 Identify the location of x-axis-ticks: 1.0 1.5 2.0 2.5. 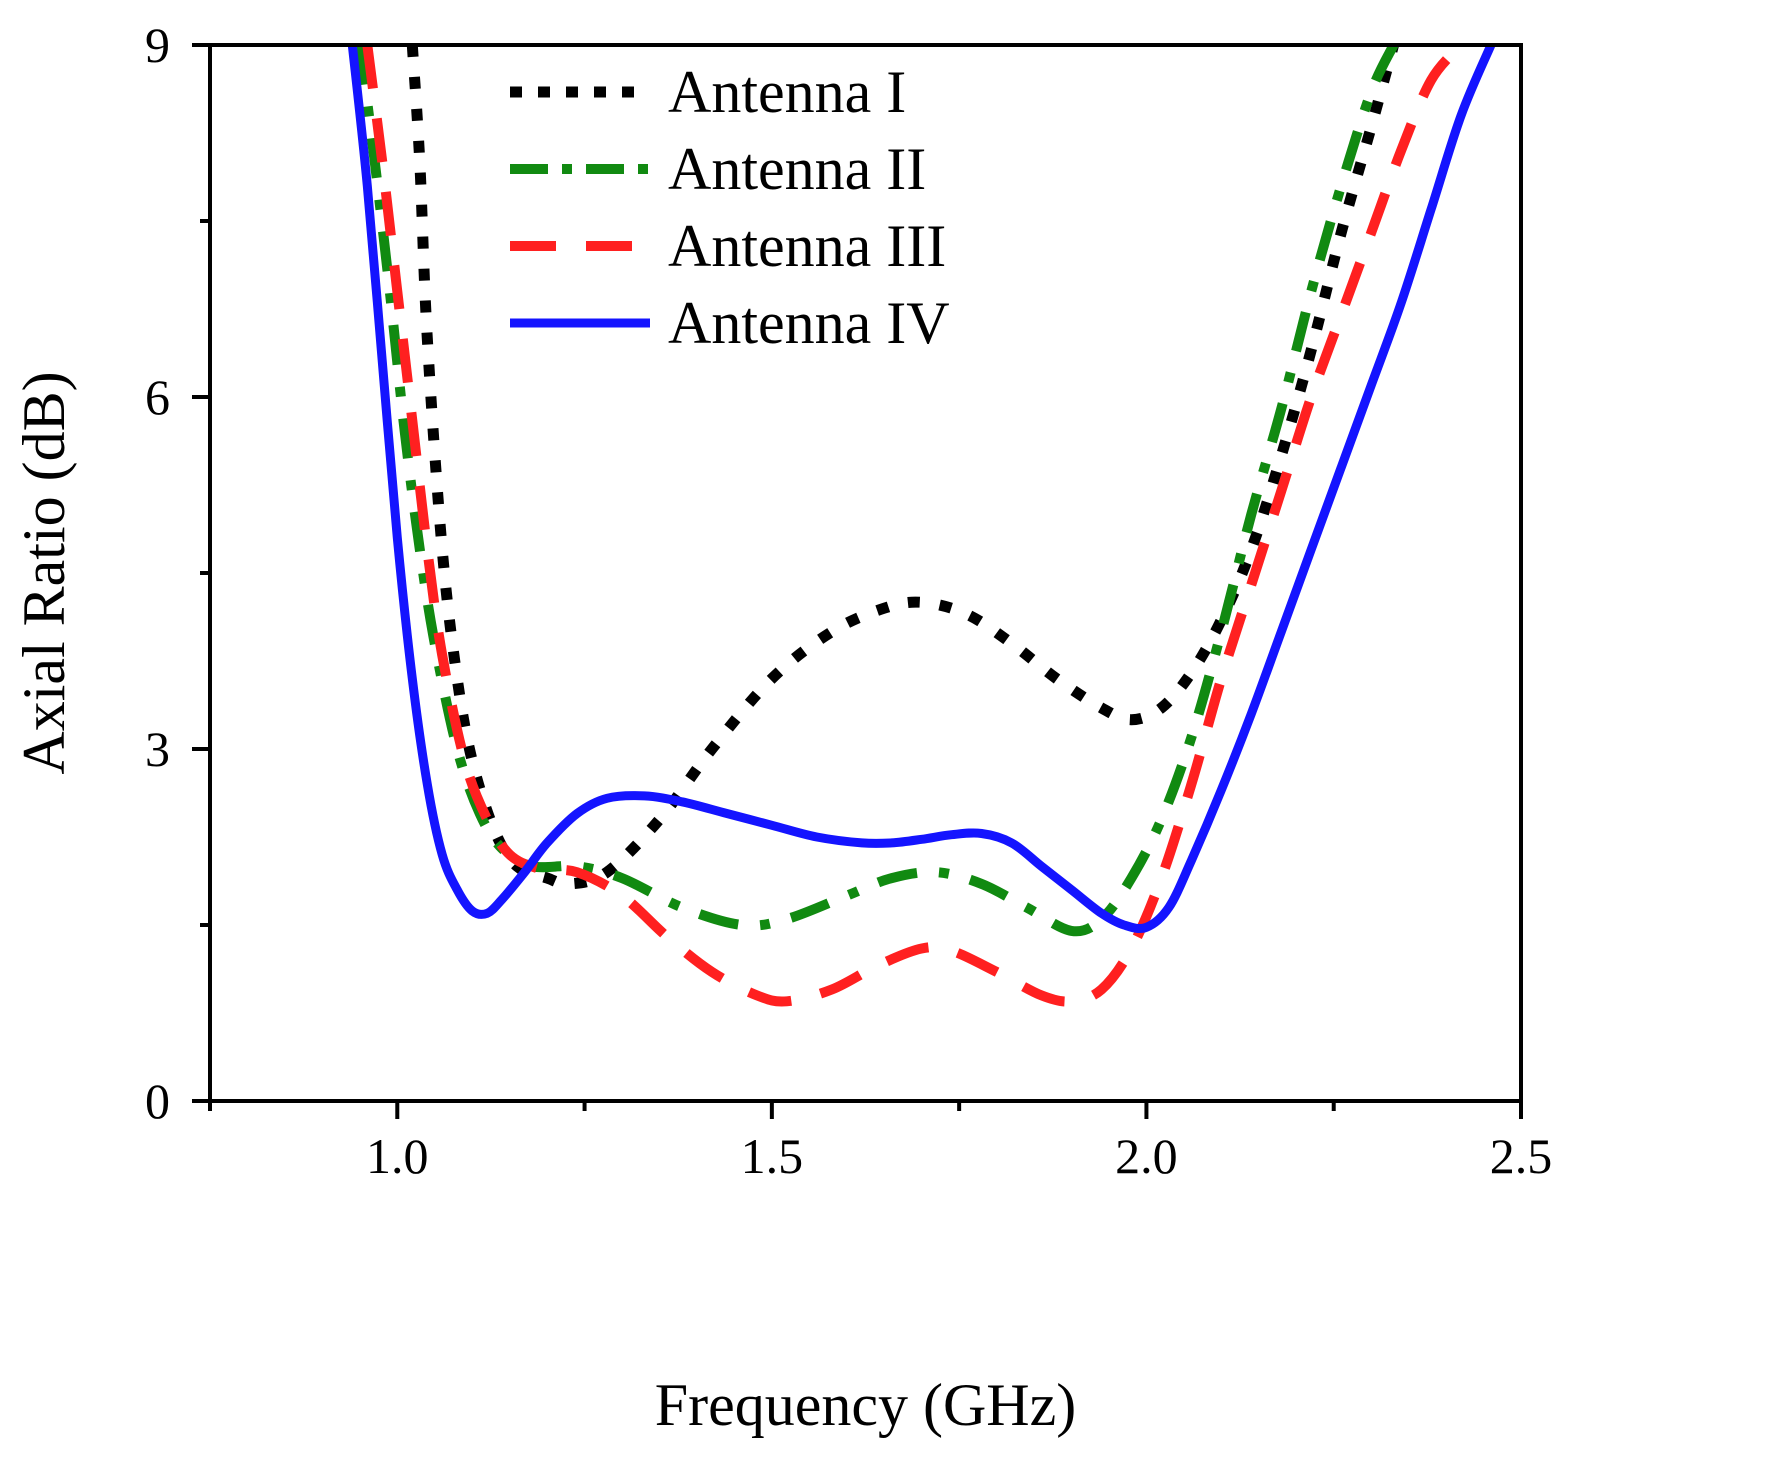
(880, 1142).